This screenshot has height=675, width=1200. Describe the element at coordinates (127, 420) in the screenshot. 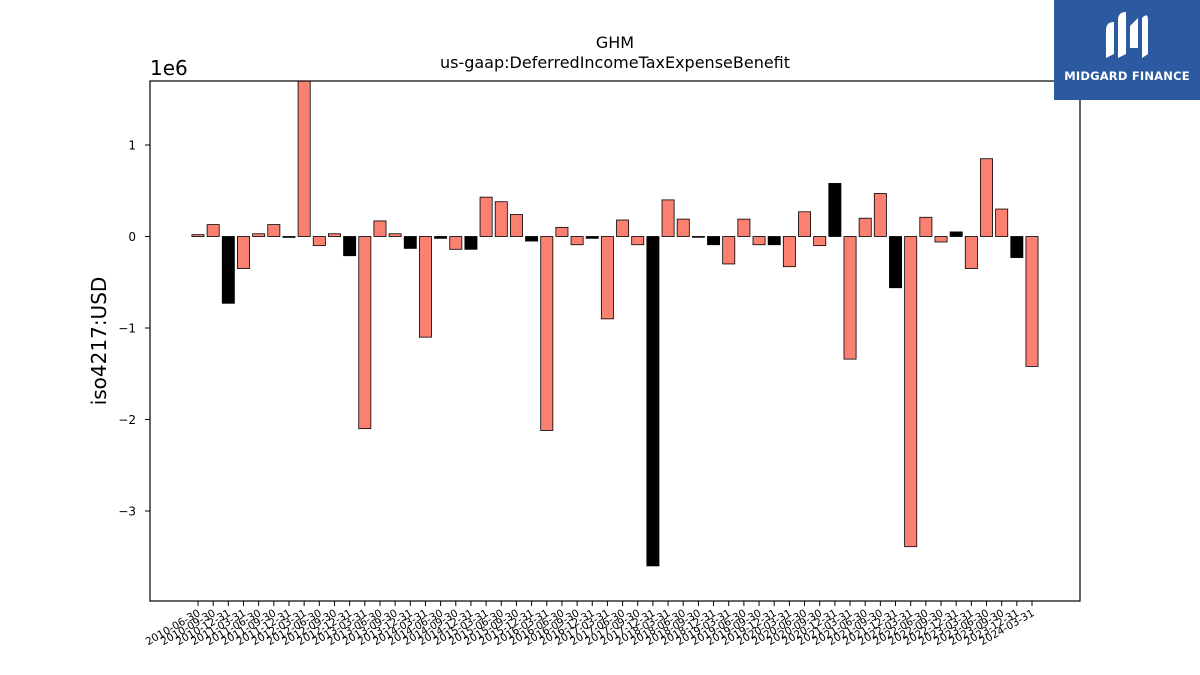

I see `y-tick-label: −2` at that location.